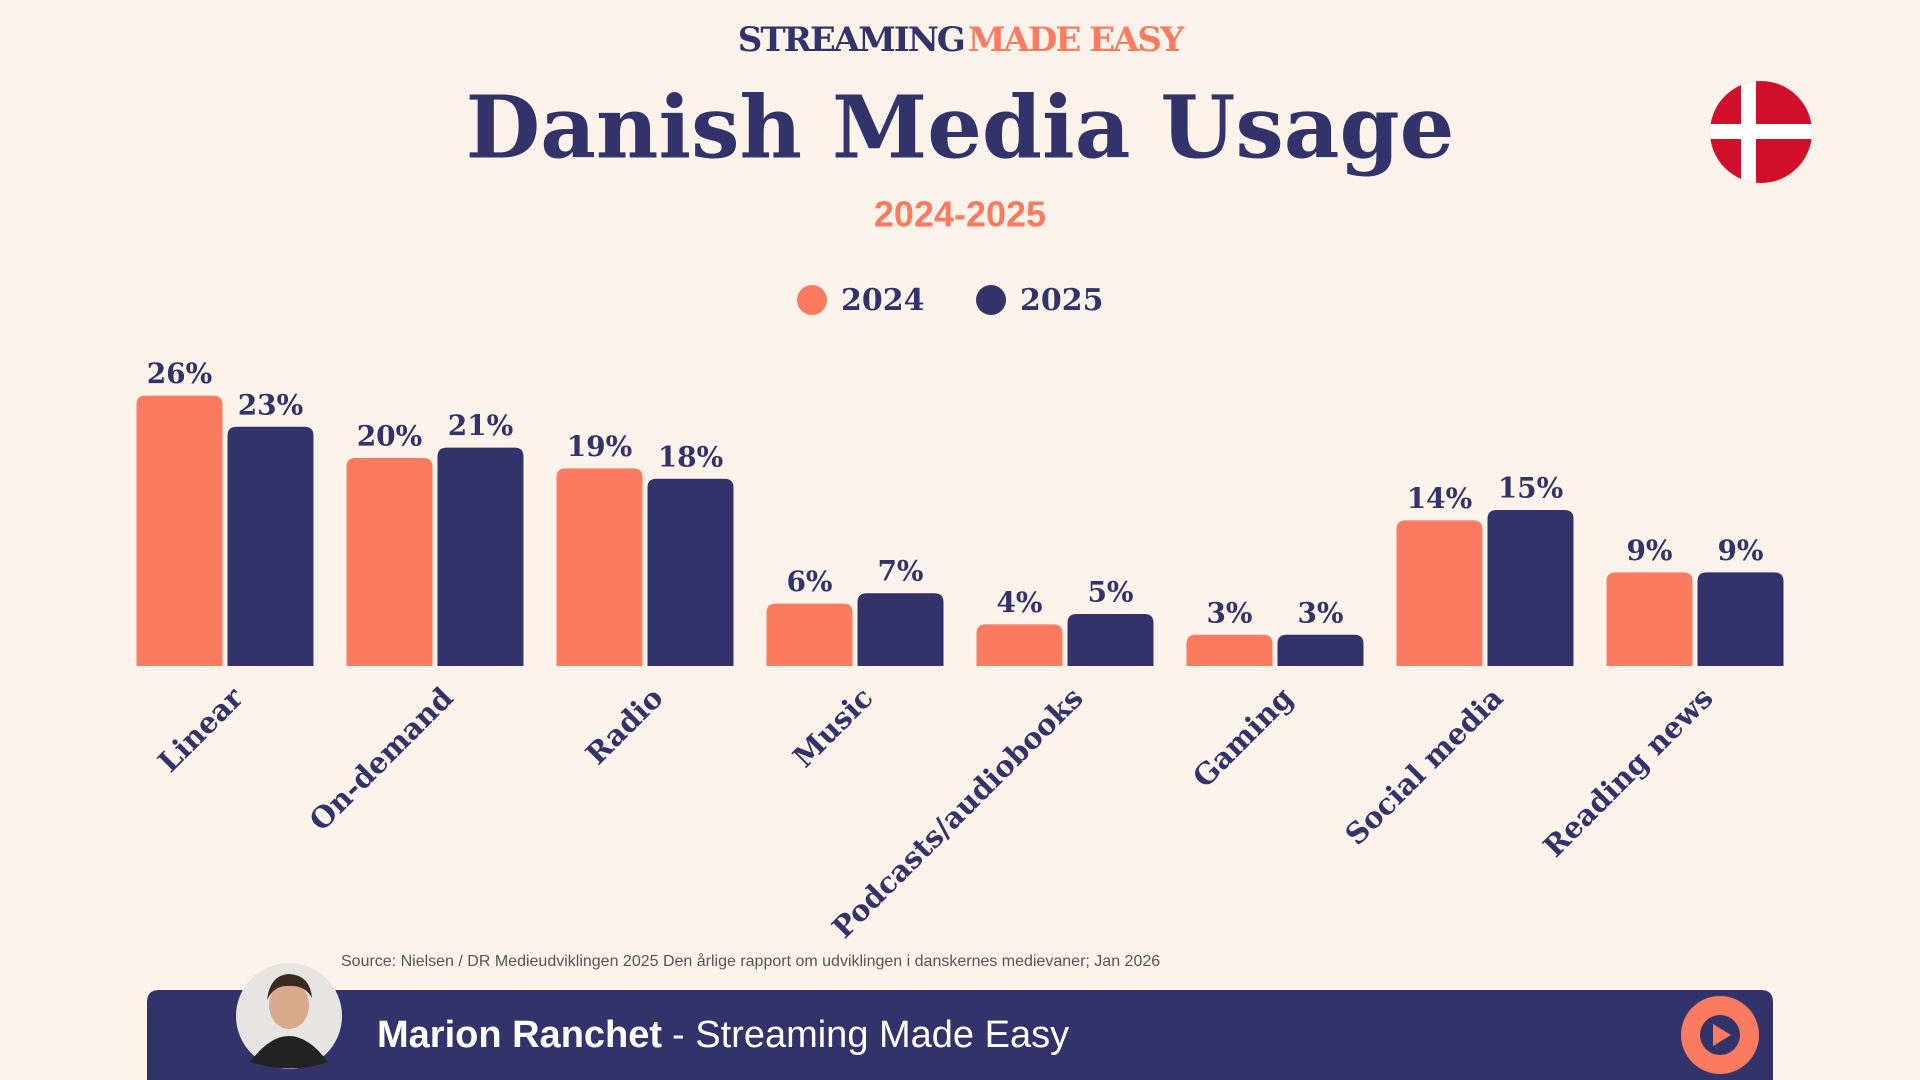 This screenshot has width=1920, height=1080. I want to click on value-label: 14%, so click(1440, 498).